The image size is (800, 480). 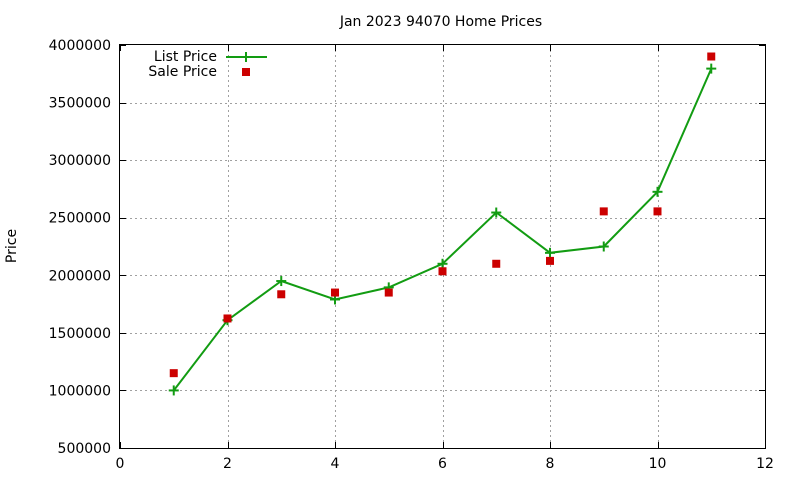 I want to click on x-tick-label: 4, so click(x=335, y=464).